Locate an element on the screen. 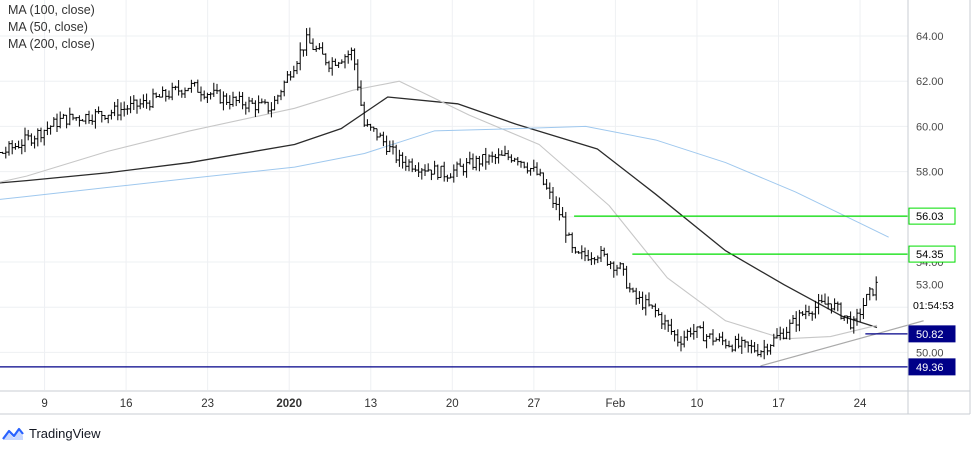  x-tick-label: 24 is located at coordinates (860, 404).